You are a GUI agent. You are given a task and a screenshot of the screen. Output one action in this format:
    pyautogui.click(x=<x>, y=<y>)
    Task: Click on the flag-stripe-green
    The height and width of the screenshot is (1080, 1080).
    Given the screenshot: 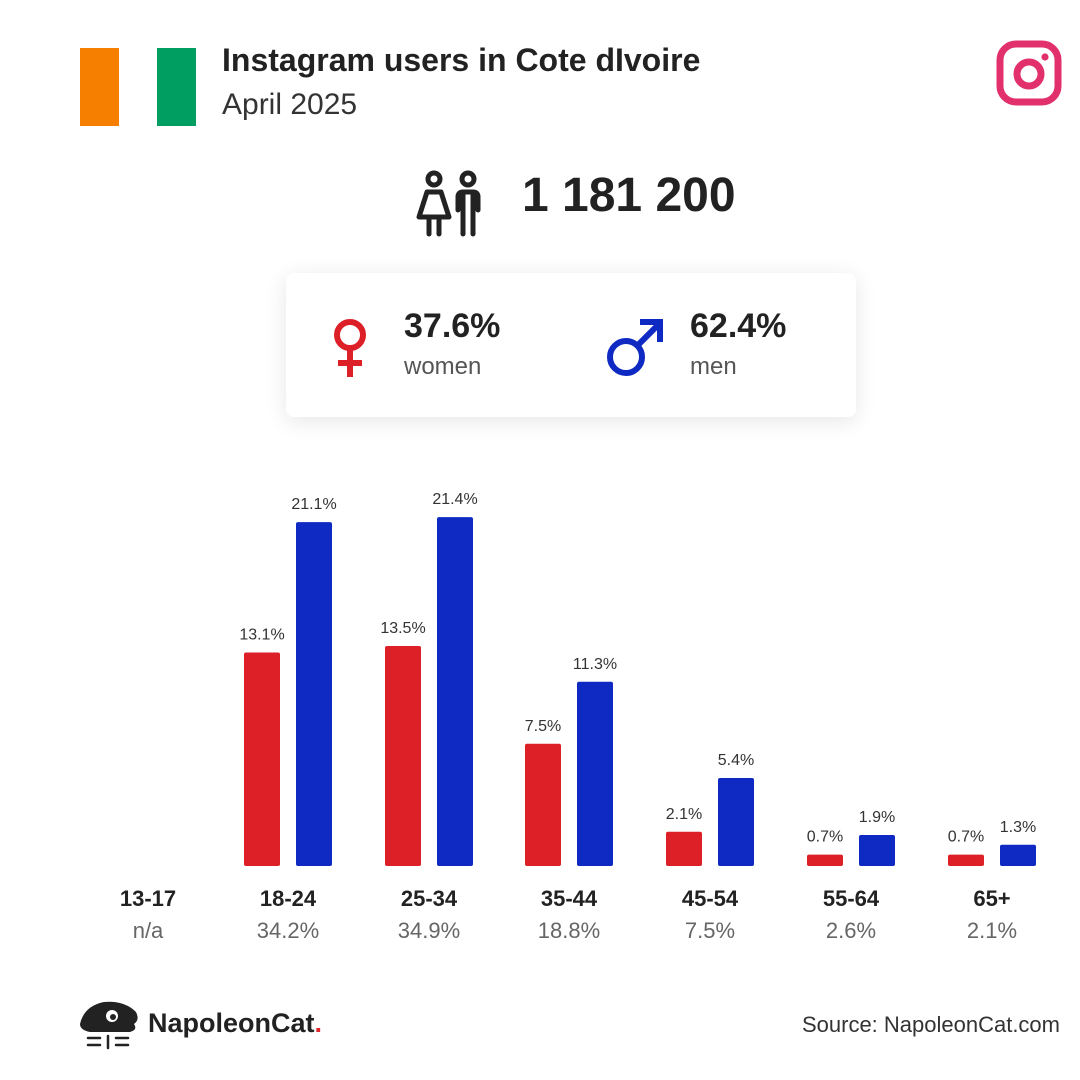 What is the action you would take?
    pyautogui.click(x=177, y=87)
    